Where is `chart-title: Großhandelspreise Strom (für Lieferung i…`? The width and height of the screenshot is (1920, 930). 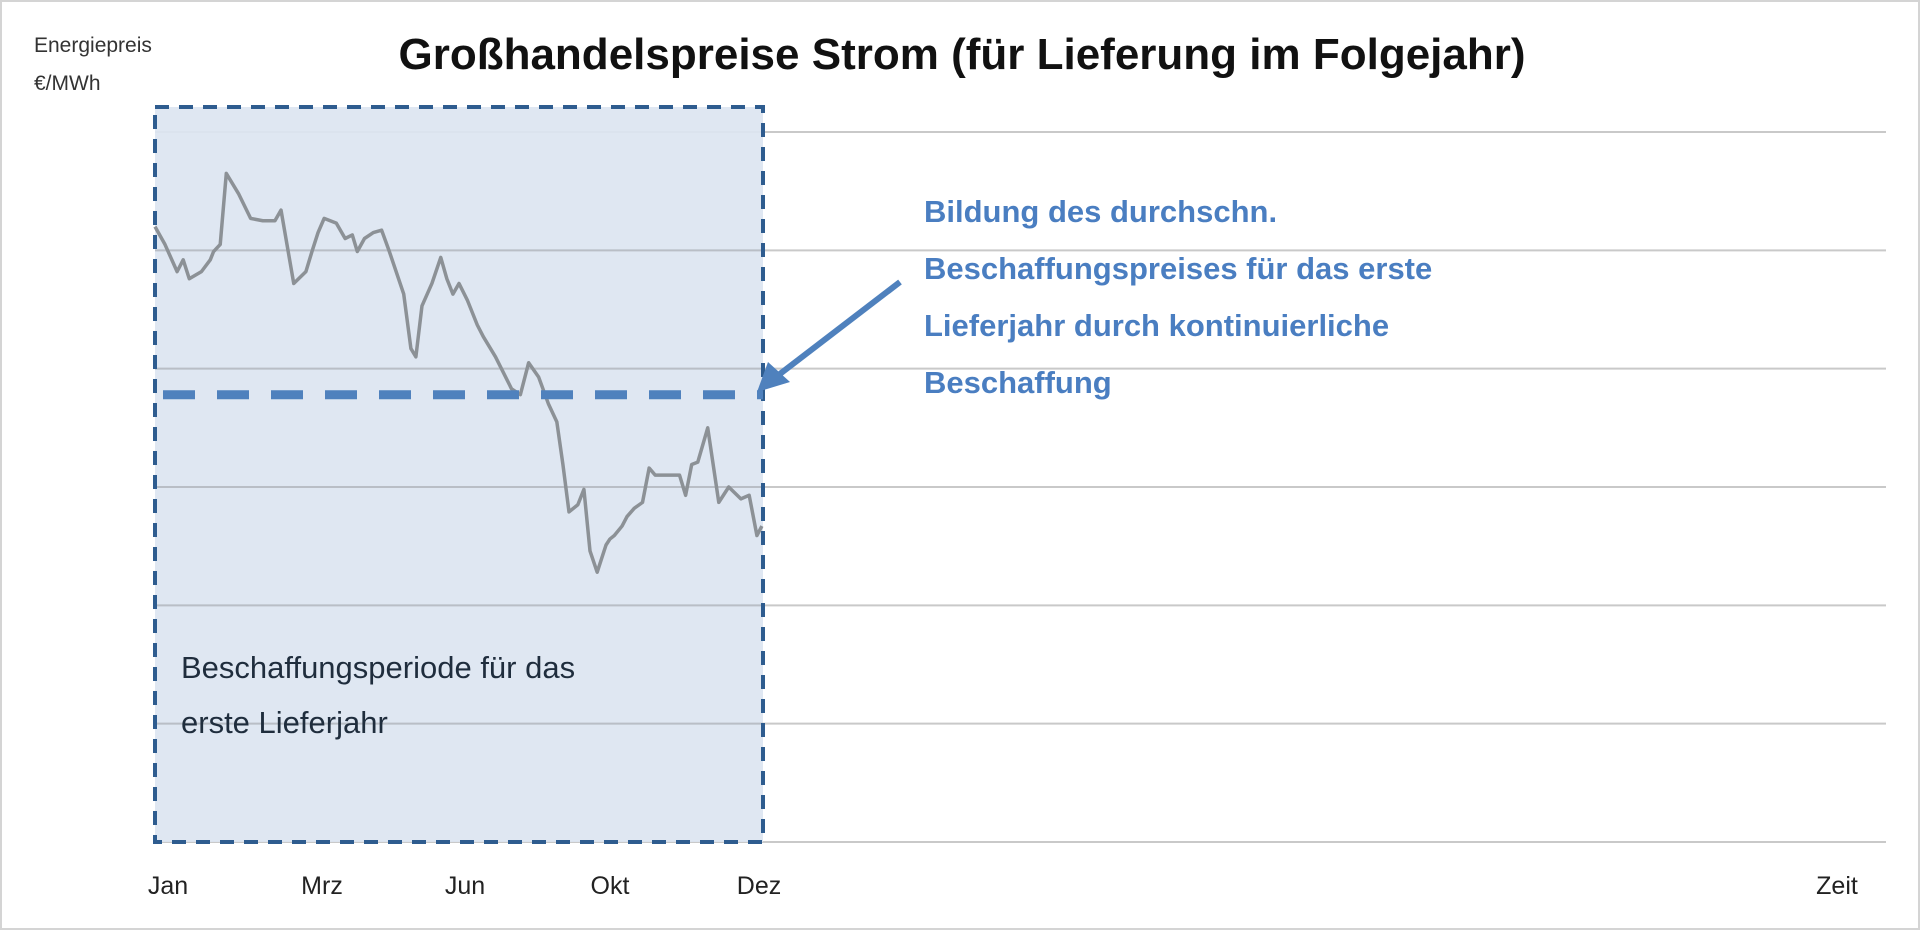
chart-title: Großhandelspreise Strom (für Lieferung i… is located at coordinates (962, 54).